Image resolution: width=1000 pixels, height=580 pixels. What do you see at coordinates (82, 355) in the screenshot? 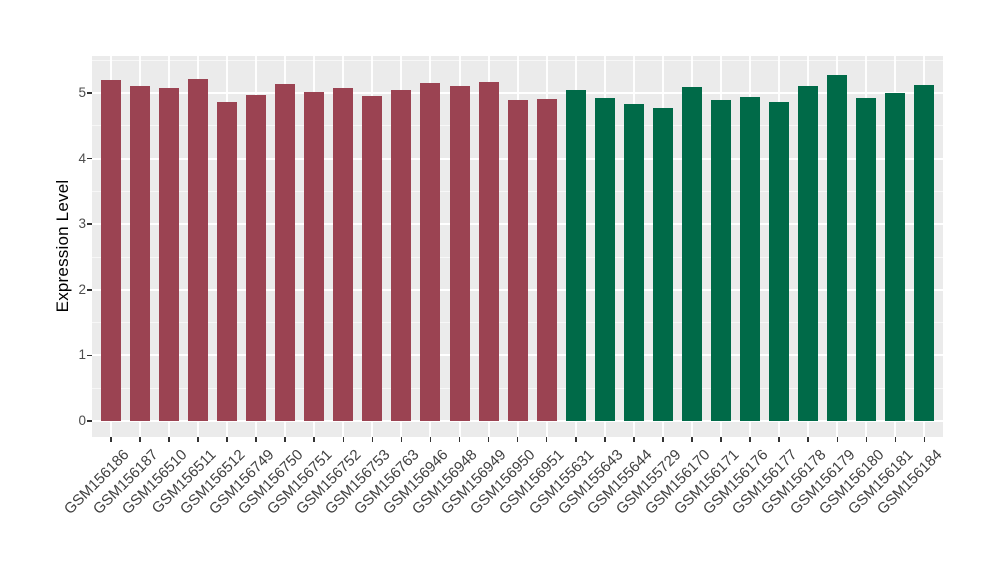
I see `y-tick-label: 1` at bounding box center [82, 355].